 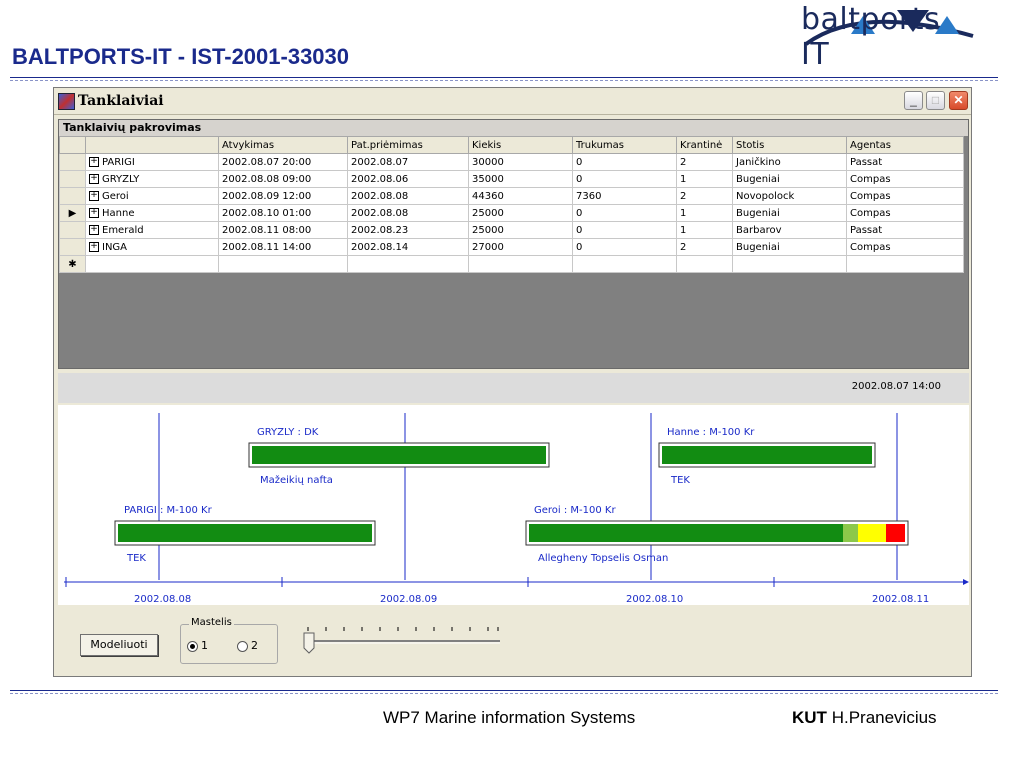 I want to click on table-cell-atvykimas: 2002.08.10 01:00, so click(x=283, y=213).